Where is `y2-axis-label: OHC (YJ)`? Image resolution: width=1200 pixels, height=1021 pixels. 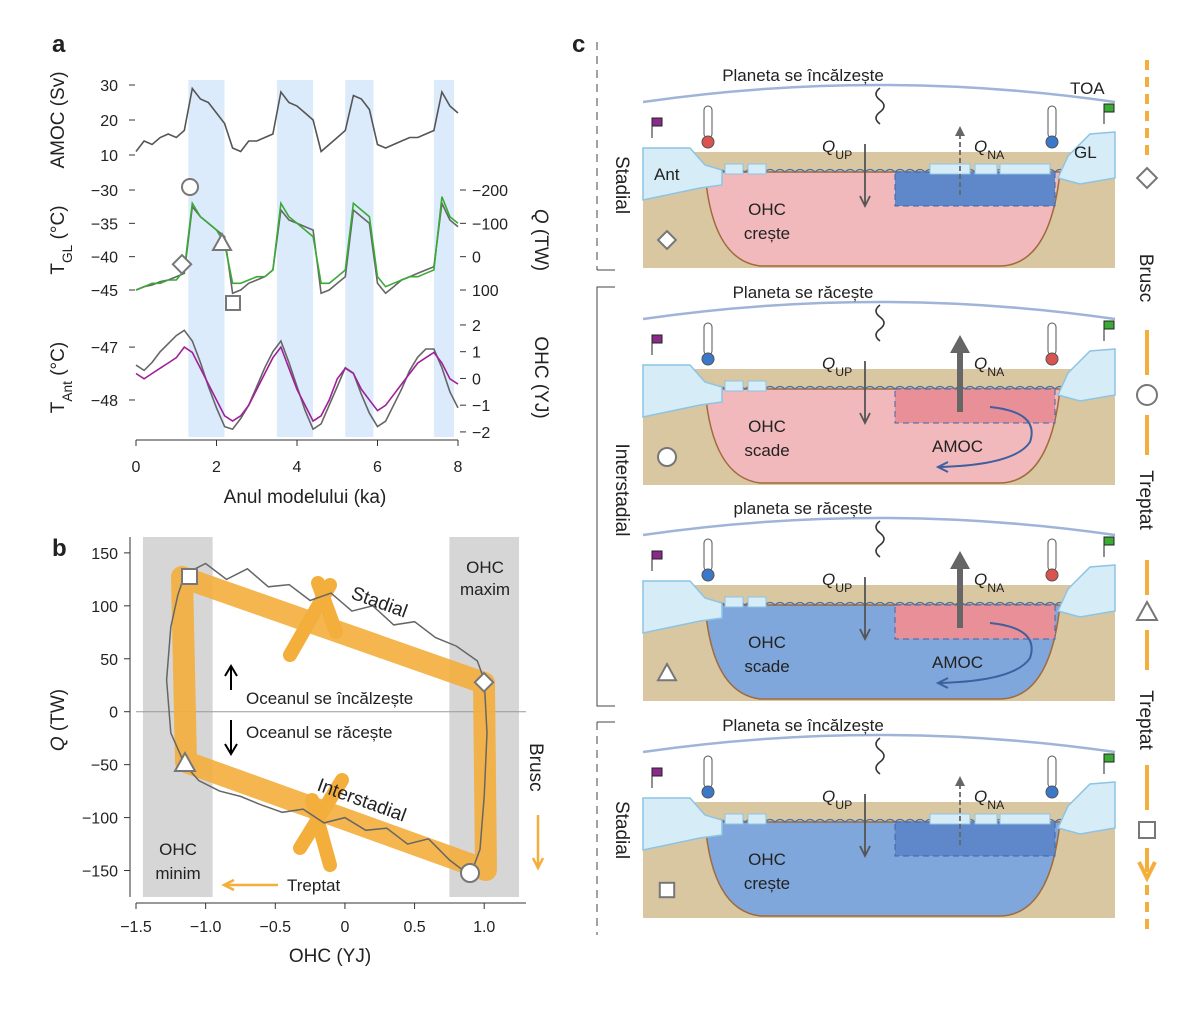 y2-axis-label: OHC (YJ) is located at coordinates (540, 377).